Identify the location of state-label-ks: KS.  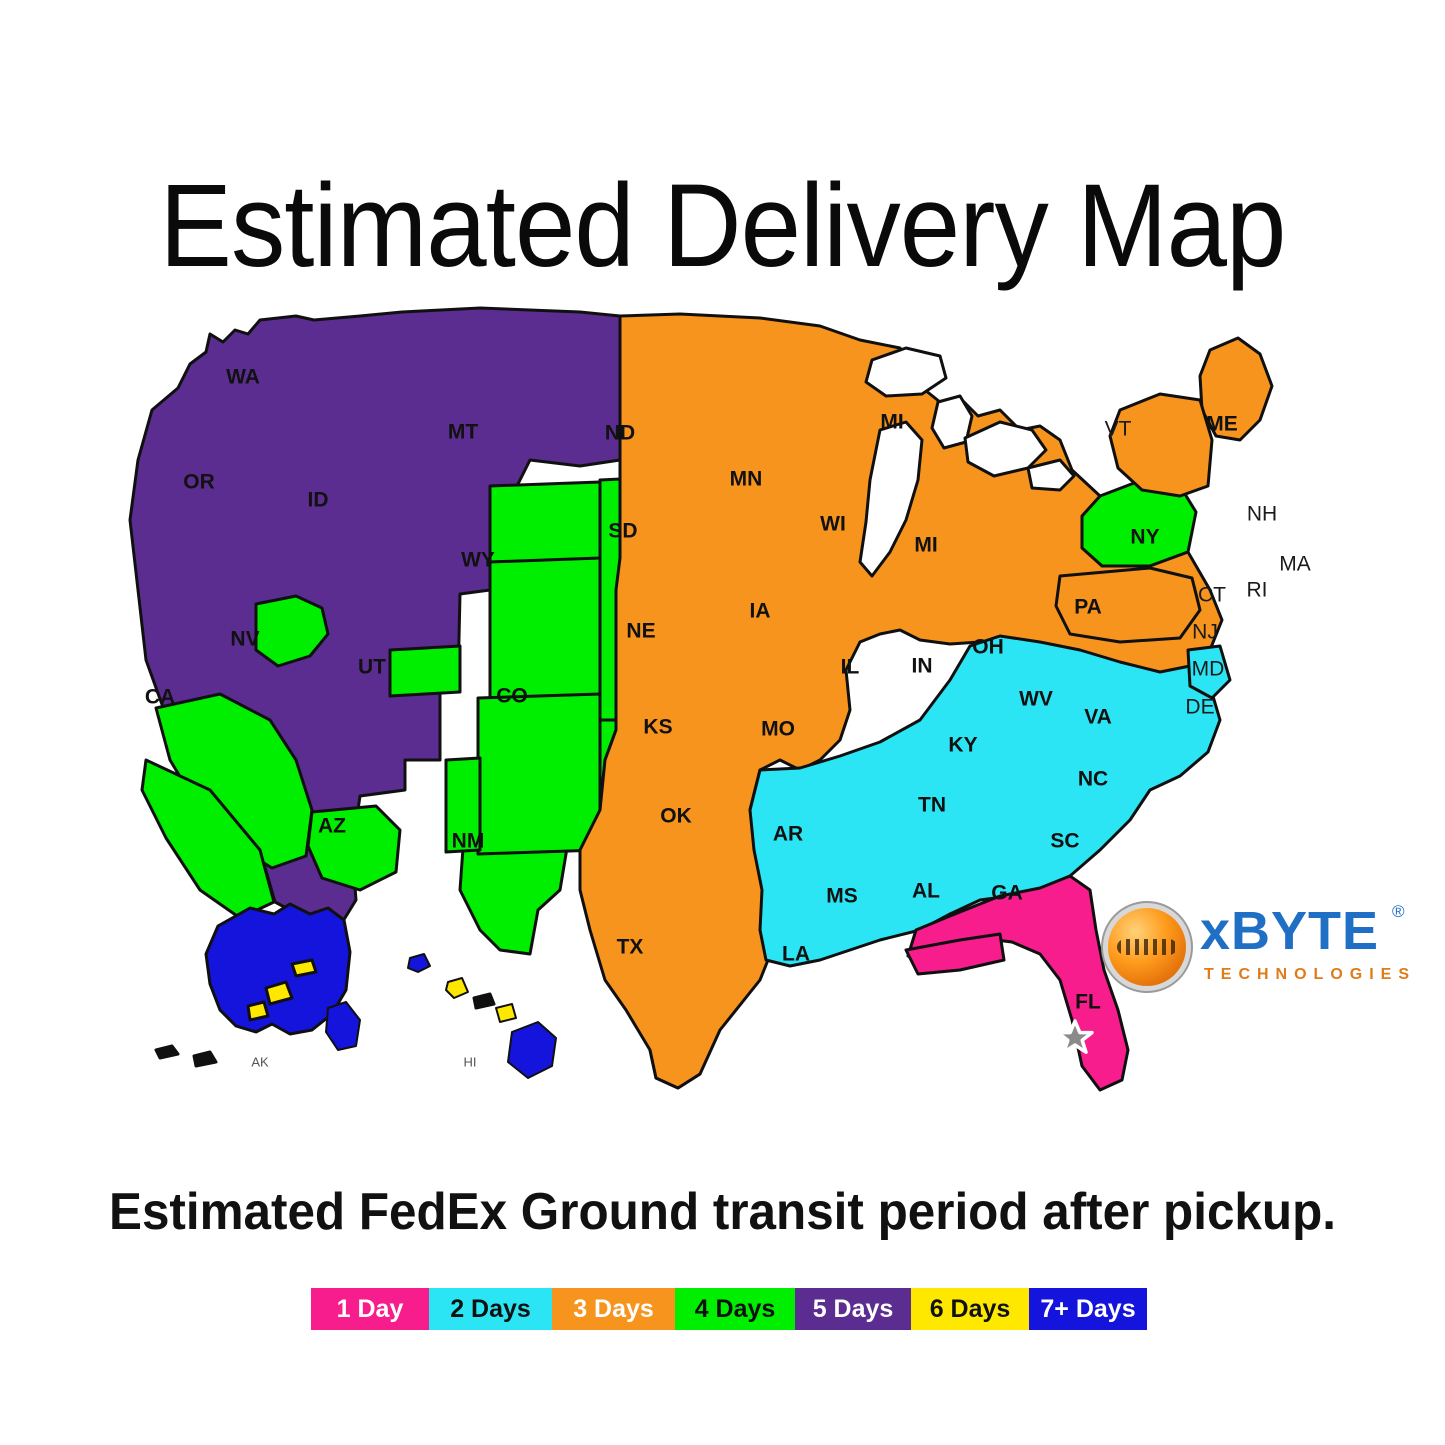
(657, 727).